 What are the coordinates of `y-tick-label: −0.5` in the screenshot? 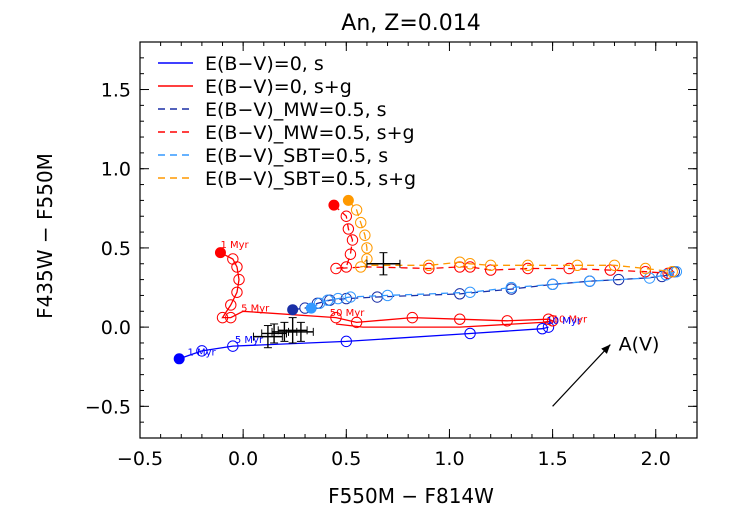 It's located at (108, 407).